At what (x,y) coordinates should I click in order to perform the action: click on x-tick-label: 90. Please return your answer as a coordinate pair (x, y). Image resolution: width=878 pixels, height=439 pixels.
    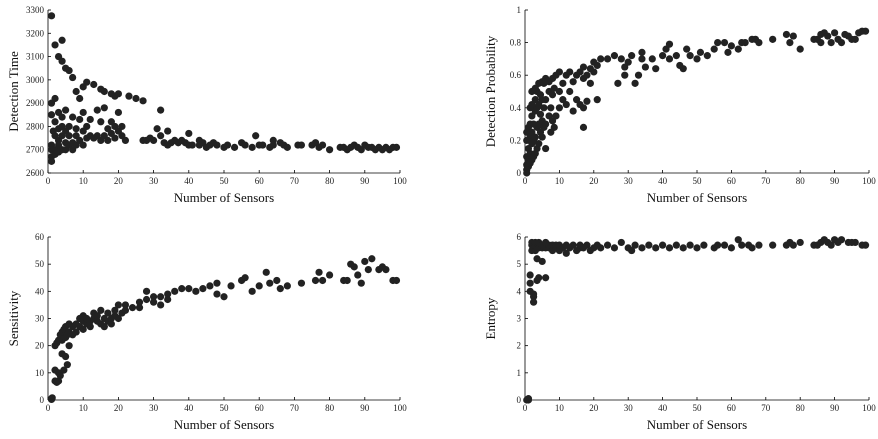
    Looking at the image, I should click on (835, 408).